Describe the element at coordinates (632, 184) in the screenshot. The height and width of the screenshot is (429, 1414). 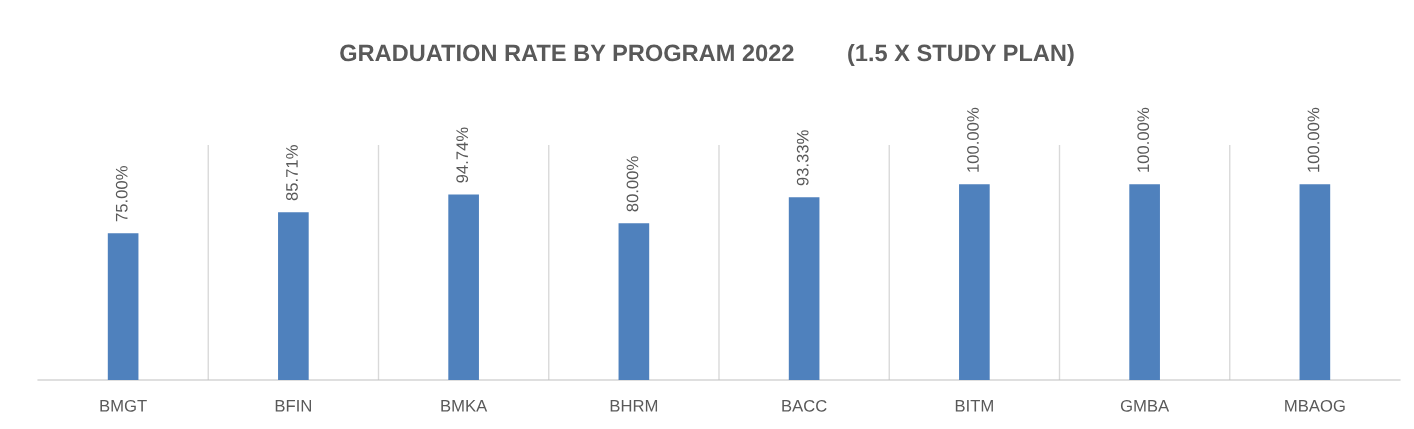
I see `data-label: 80.00%` at that location.